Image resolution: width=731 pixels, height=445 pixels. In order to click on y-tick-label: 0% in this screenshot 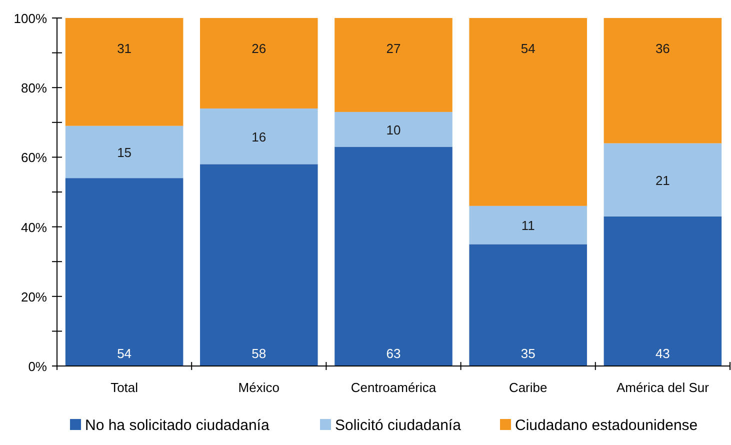, I will do `click(38, 366)`.